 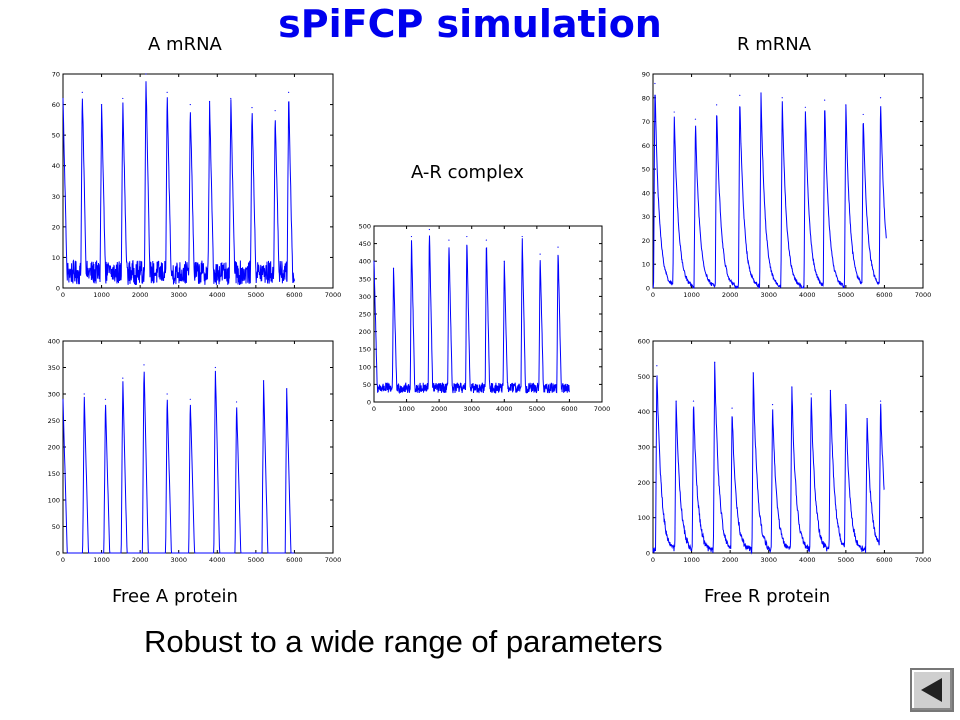 I want to click on previous-slide-button, so click(x=932, y=690).